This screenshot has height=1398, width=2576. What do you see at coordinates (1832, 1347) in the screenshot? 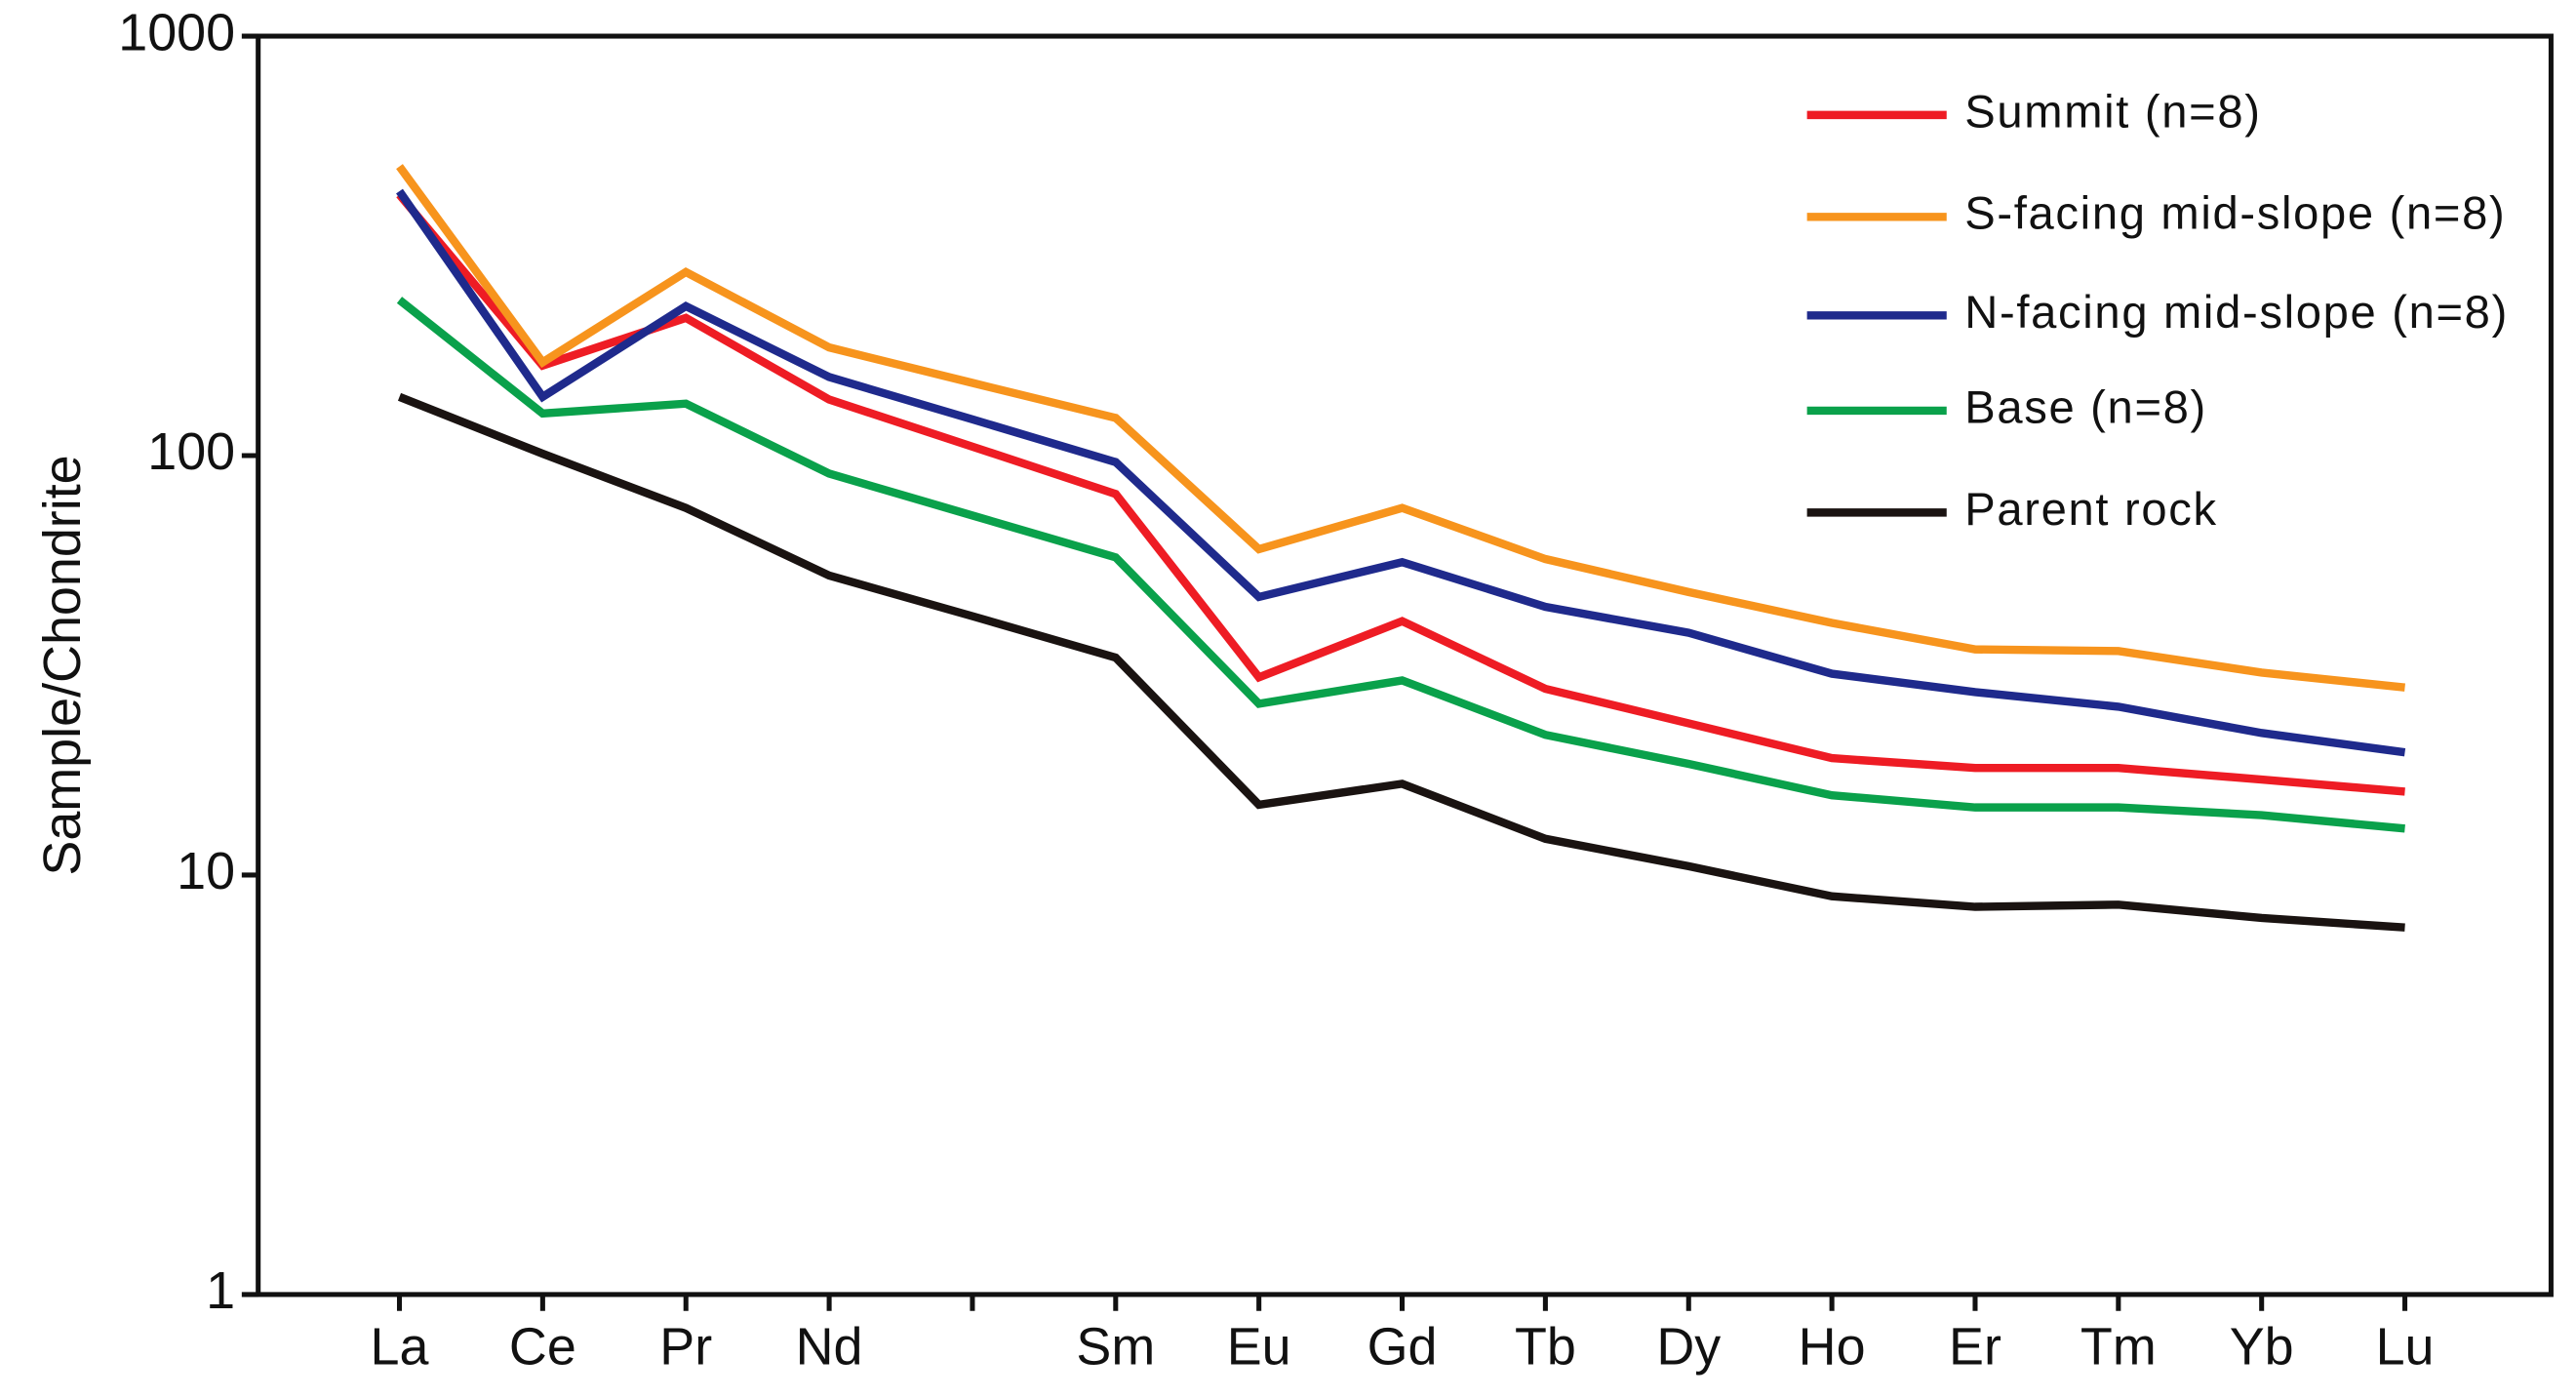
I see `x-tick-label: Ho` at bounding box center [1832, 1347].